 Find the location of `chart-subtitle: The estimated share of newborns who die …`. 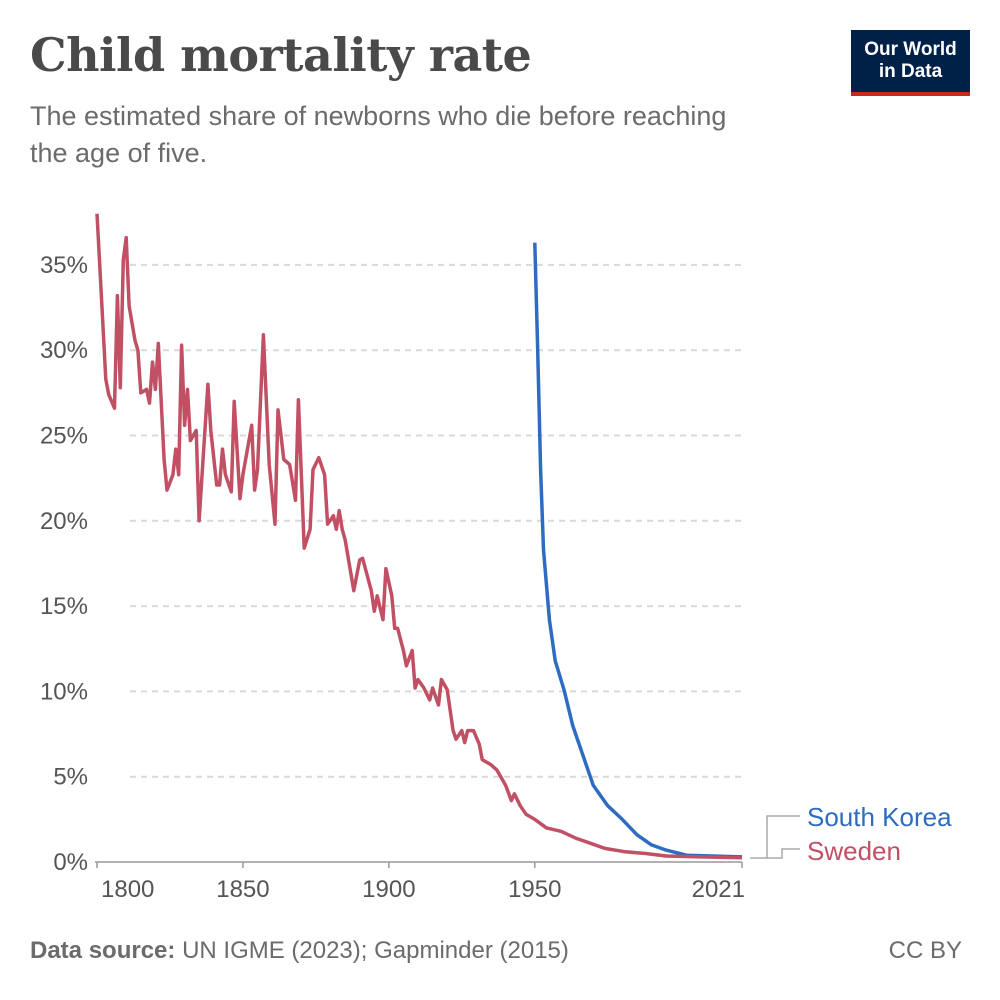

chart-subtitle: The estimated share of newborns who die … is located at coordinates (378, 134).